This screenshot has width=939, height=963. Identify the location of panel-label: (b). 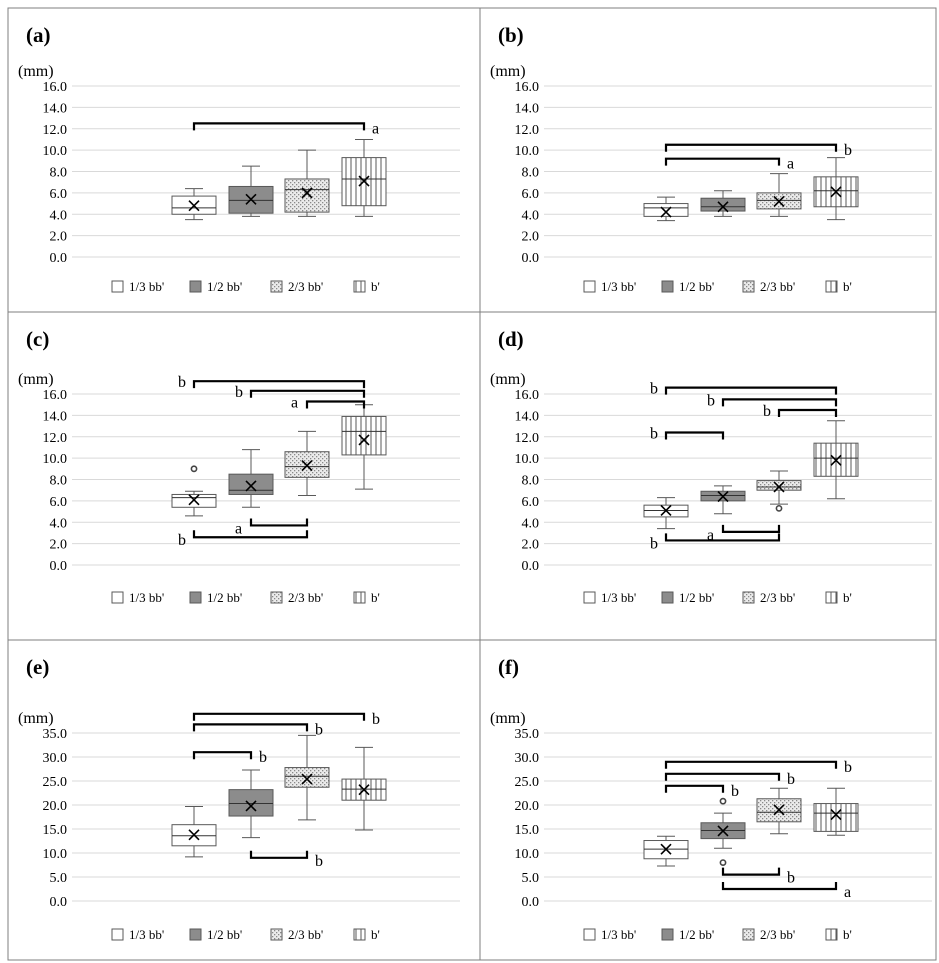
(511, 35).